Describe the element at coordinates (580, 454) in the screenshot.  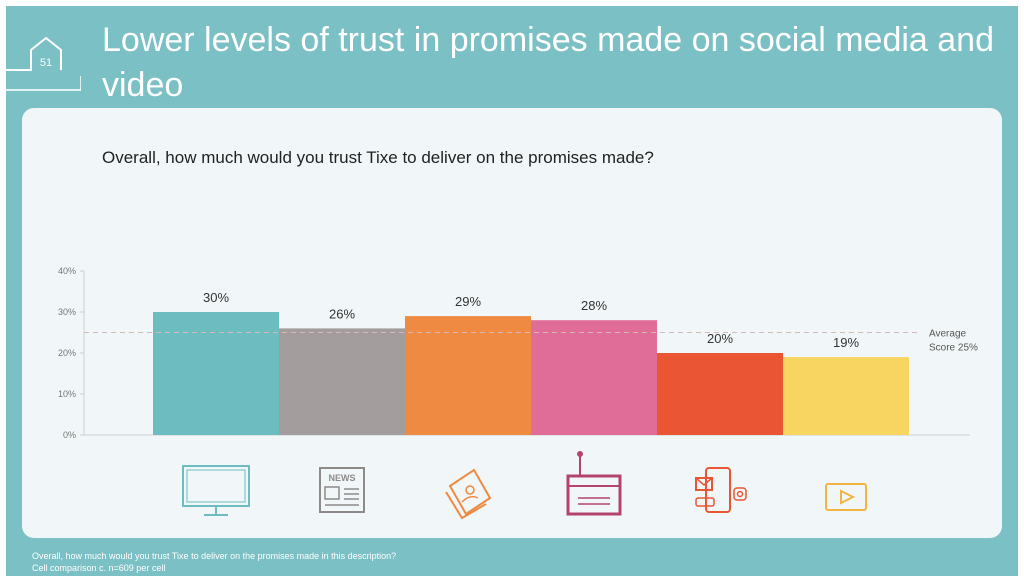
I see `radio-antenna-tip` at that location.